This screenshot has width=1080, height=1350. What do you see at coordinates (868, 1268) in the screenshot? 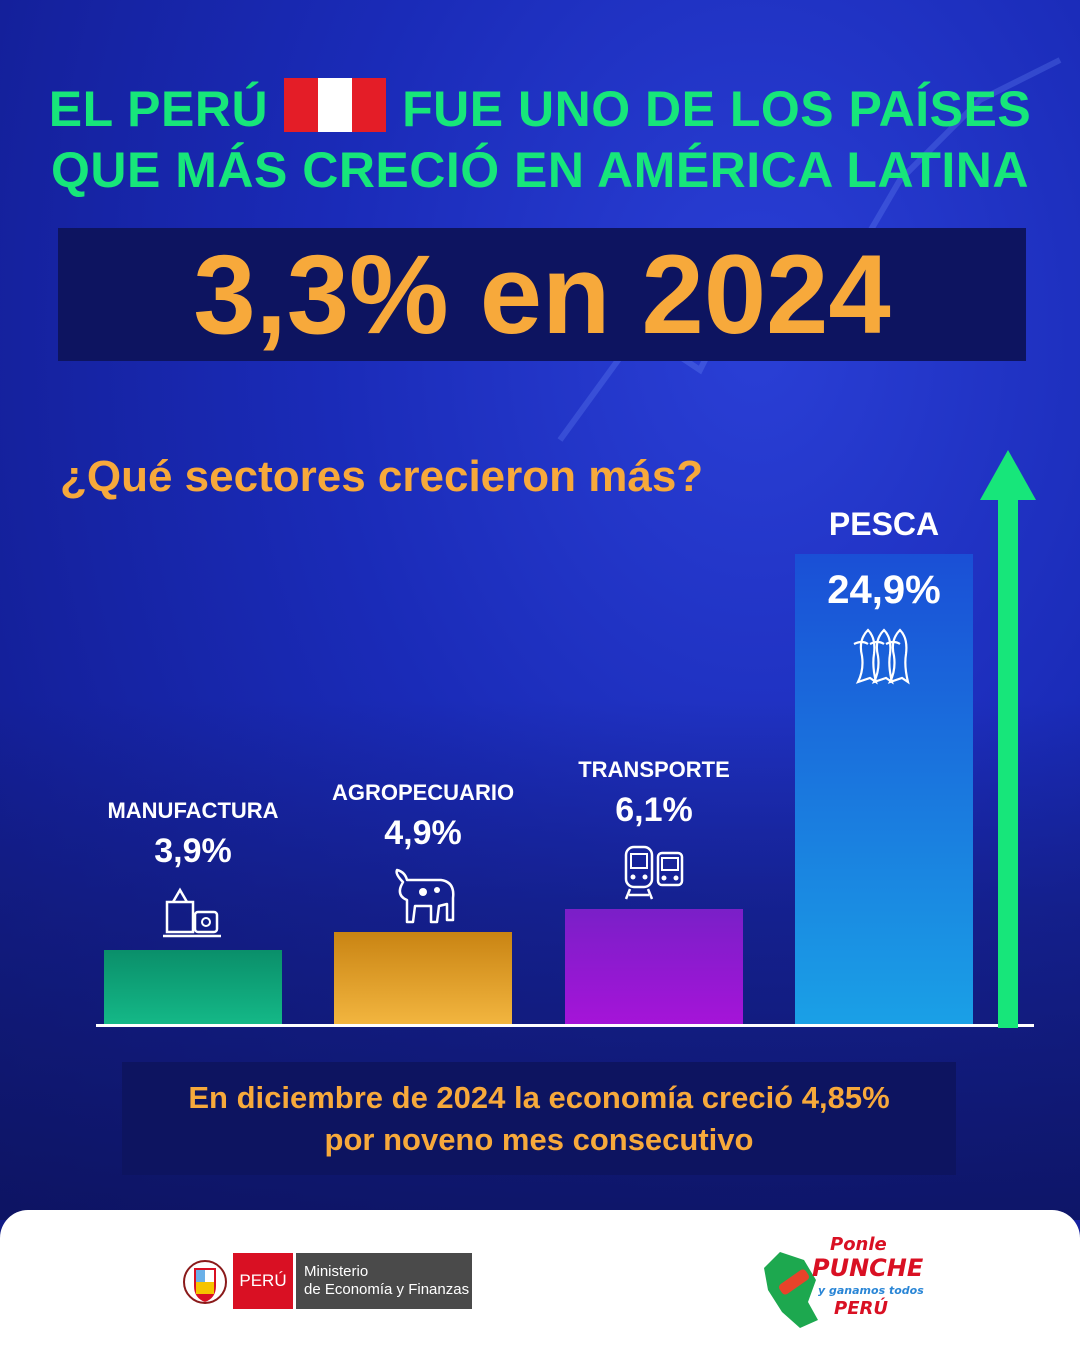
I see `campaign-line-2: PUNCHE` at bounding box center [868, 1268].